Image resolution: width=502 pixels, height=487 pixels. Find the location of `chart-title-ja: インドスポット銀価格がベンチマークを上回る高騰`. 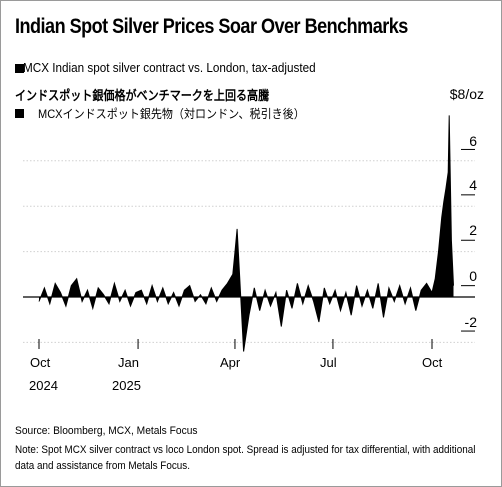

chart-title-ja: インドスポット銀価格がベンチマークを上回る高騰 is located at coordinates (142, 95).